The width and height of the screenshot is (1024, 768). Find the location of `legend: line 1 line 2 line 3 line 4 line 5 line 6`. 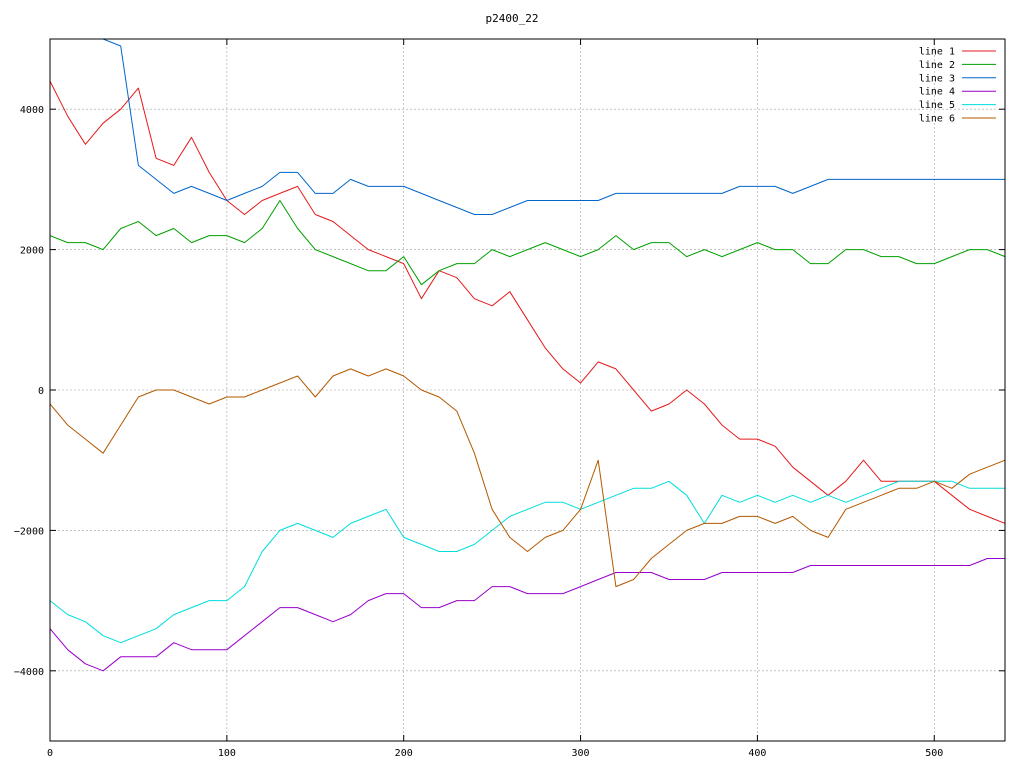

legend: line 1 line 2 line 3 line 4 line 5 line 6 is located at coordinates (957, 86).